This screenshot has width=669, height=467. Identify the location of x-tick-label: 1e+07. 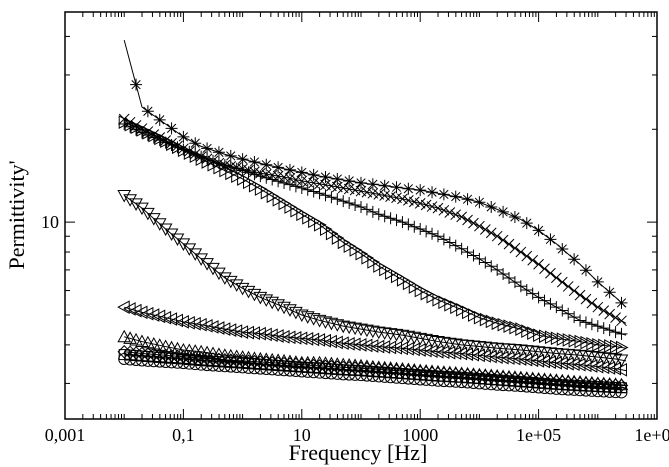
(651, 435).